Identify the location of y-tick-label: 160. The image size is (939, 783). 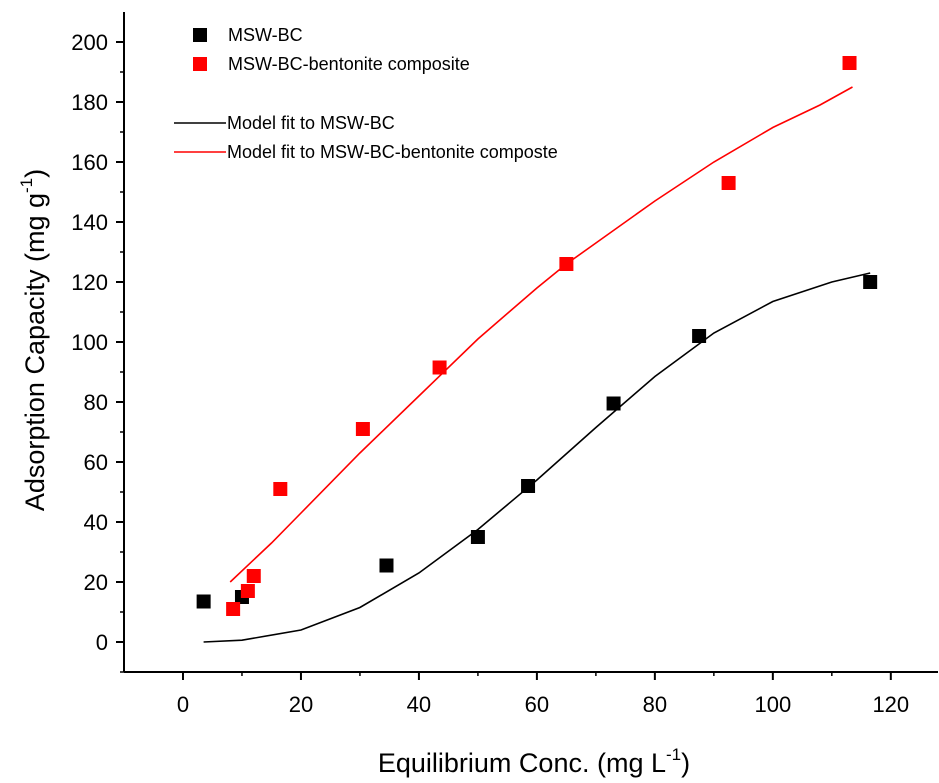
(89, 162).